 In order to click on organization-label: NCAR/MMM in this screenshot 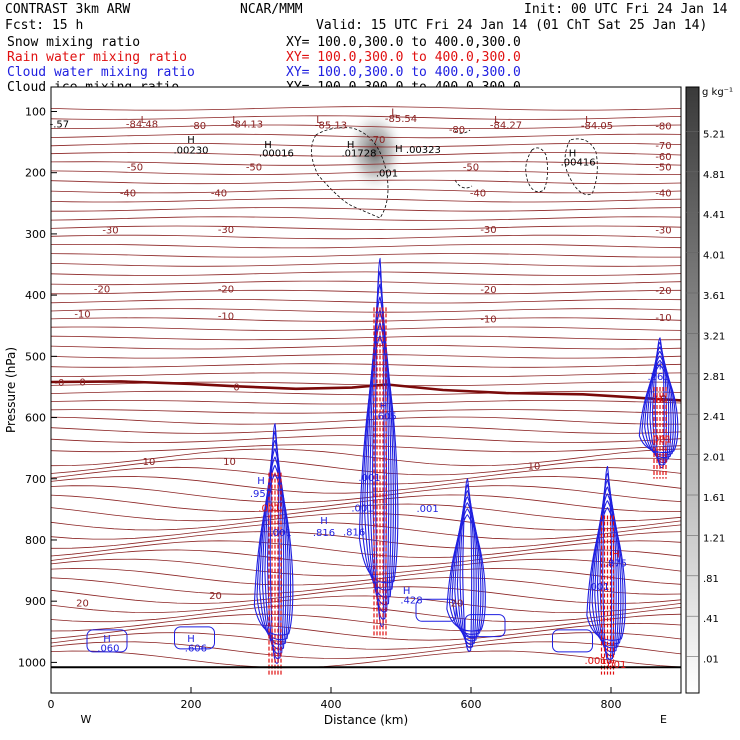, I will do `click(271, 9)`.